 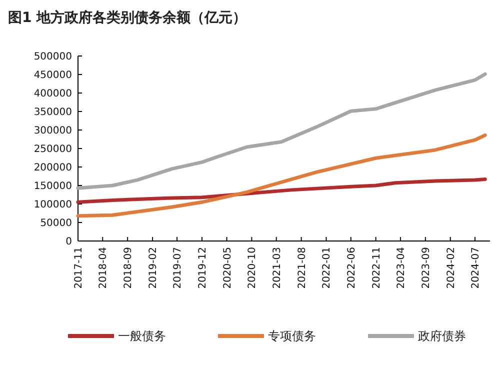 What do you see at coordinates (327, 268) in the screenshot?
I see `x-tick-label: 2022-01` at bounding box center [327, 268].